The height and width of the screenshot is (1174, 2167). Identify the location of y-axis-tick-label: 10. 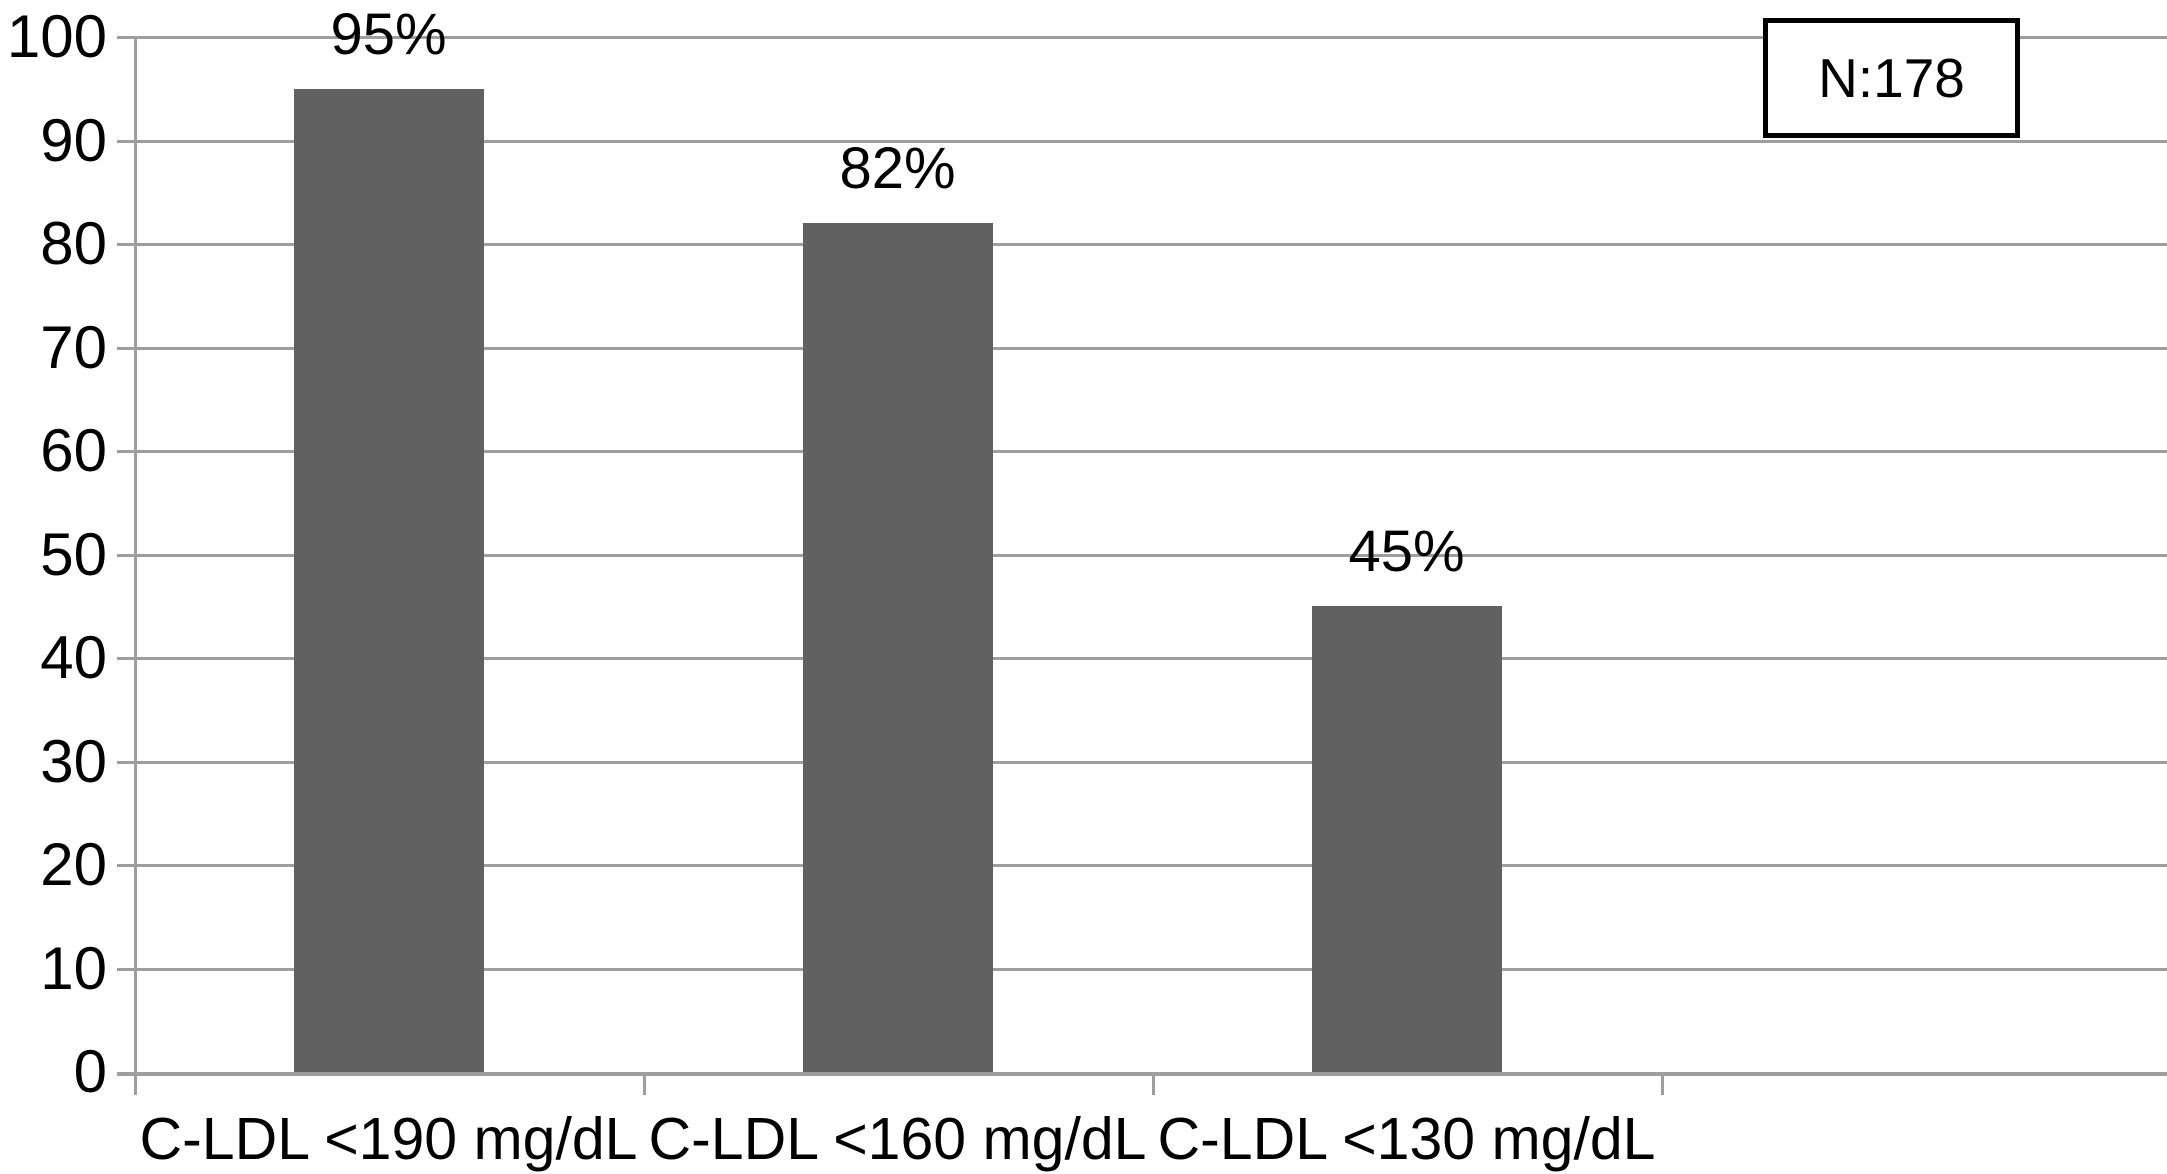
(73, 968).